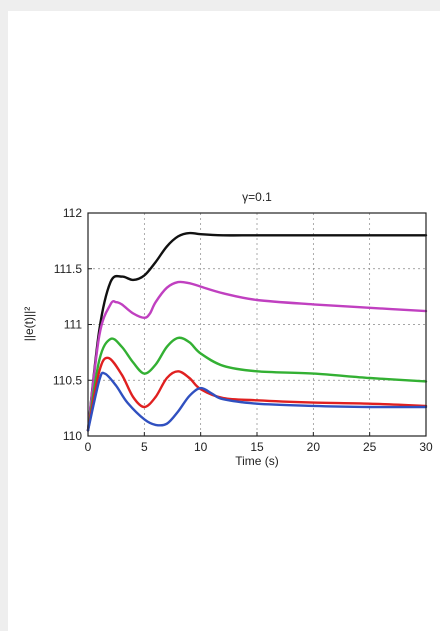 The image size is (440, 631). What do you see at coordinates (68, 269) in the screenshot?
I see `y-tick-label: 111.5` at bounding box center [68, 269].